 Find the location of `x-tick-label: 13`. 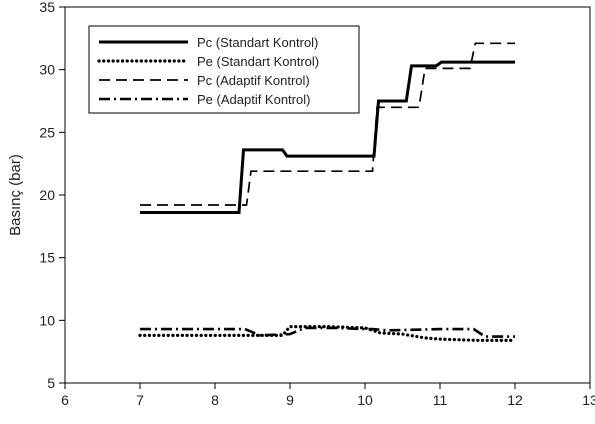

x-tick-label: 13 is located at coordinates (588, 400).